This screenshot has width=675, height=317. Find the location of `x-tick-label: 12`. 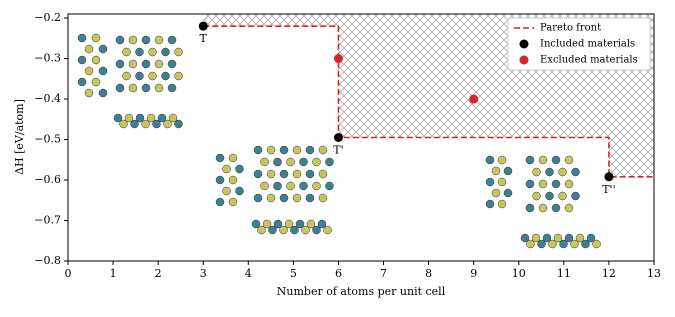

x-tick-label: 12 is located at coordinates (609, 273).